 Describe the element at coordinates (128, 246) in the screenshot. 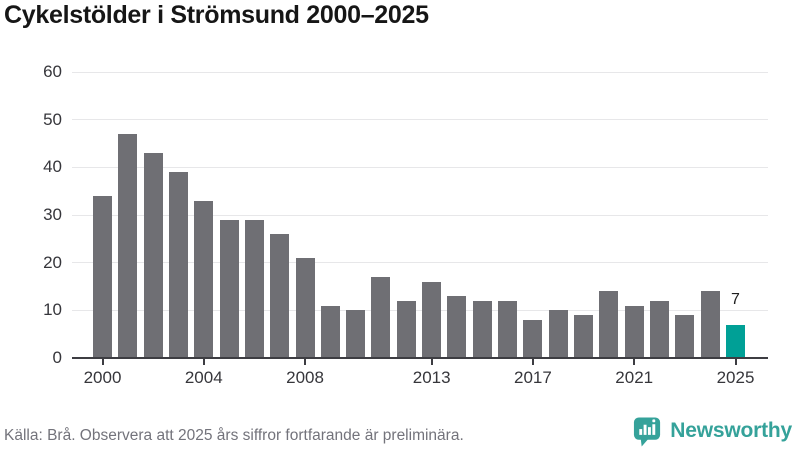

I see `bar-2001` at that location.